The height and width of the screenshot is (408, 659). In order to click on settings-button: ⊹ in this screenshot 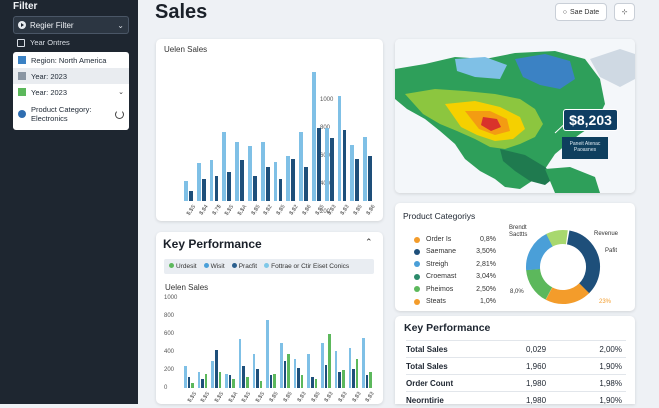, I will do `click(624, 12)`.